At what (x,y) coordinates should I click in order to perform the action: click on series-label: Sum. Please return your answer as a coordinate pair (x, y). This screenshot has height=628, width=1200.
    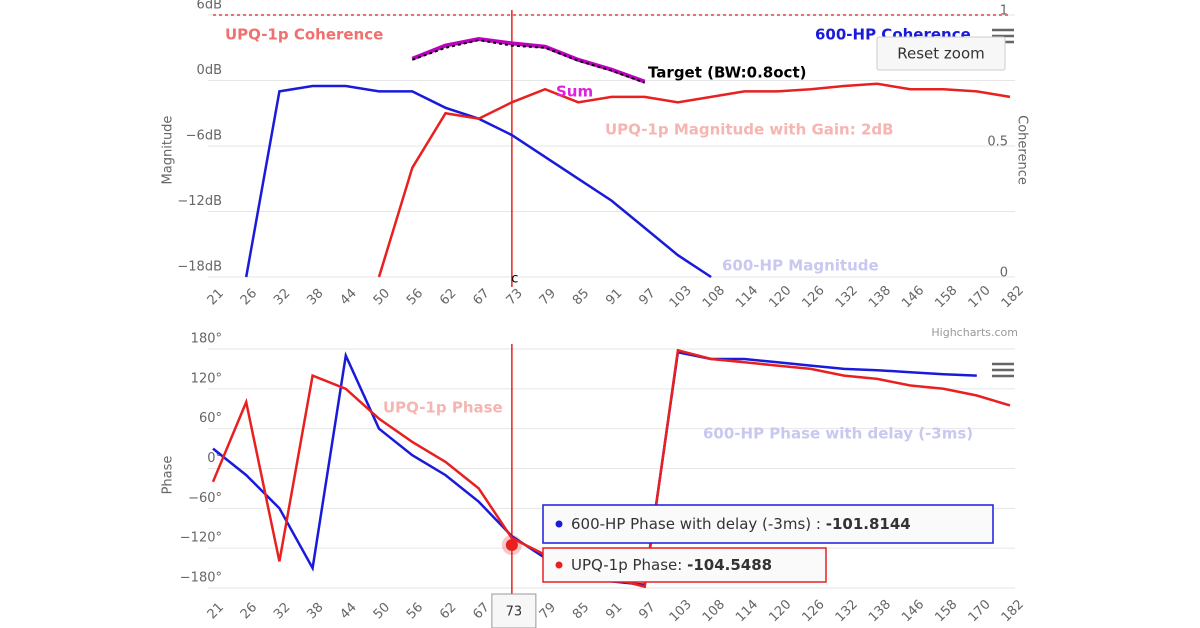
    Looking at the image, I should click on (574, 92).